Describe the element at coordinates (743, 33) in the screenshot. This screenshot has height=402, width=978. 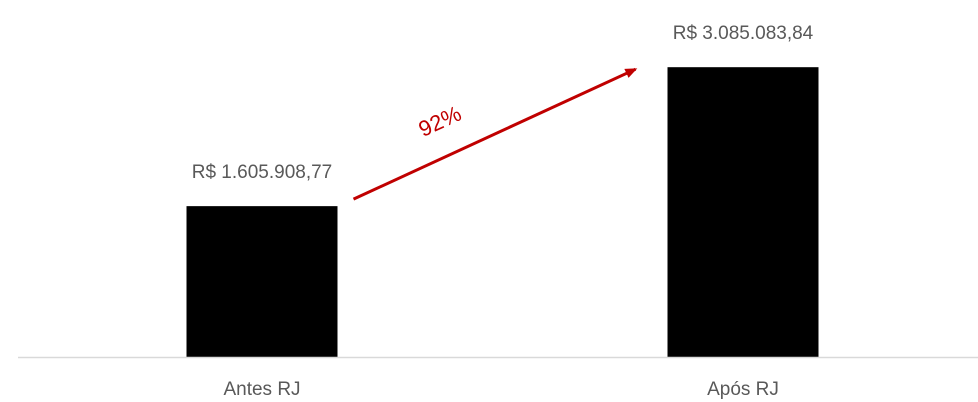
I see `data-label-2: R$ 3.085.083,84` at that location.